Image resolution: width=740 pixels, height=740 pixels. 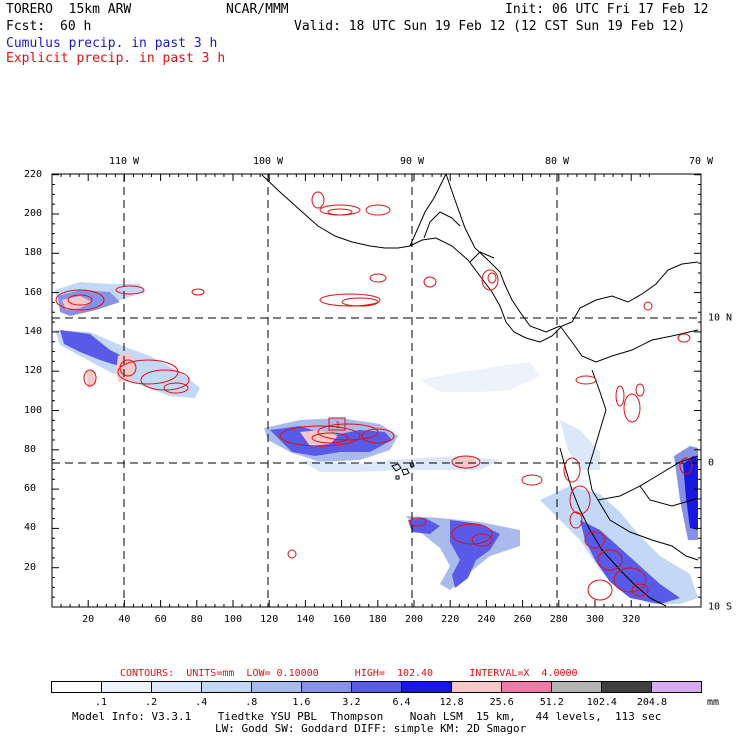 I want to click on x-tick-label: 40, so click(x=124, y=619).